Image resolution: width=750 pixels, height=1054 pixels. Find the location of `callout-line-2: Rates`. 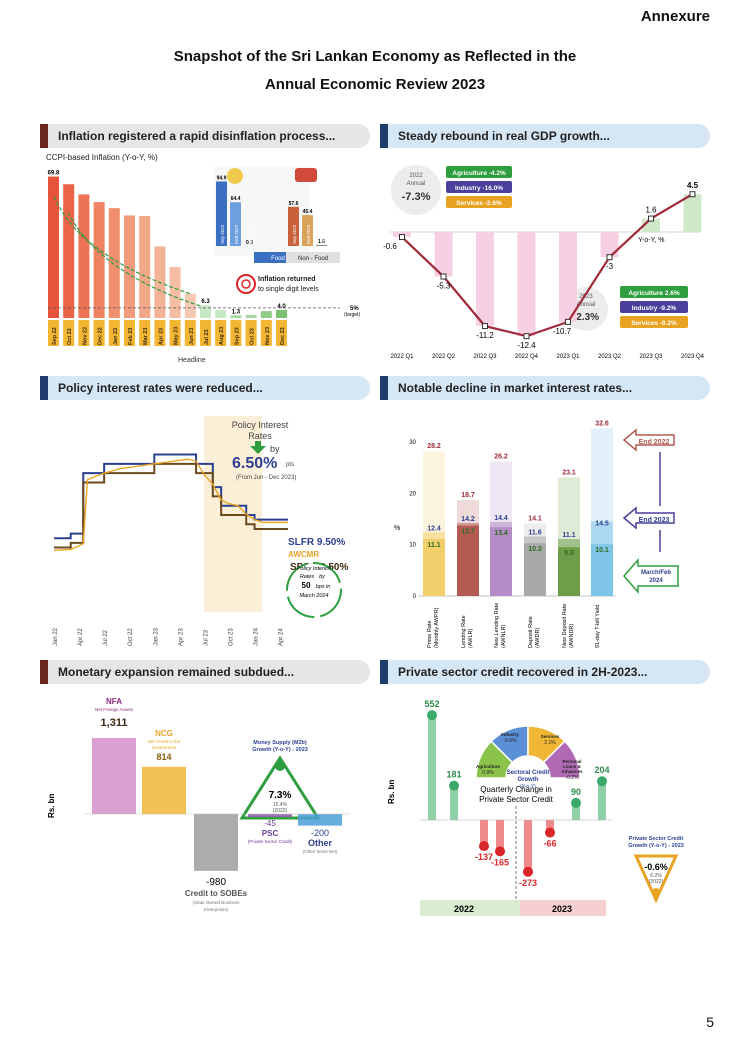

callout-line-2: Rates is located at coordinates (260, 436).